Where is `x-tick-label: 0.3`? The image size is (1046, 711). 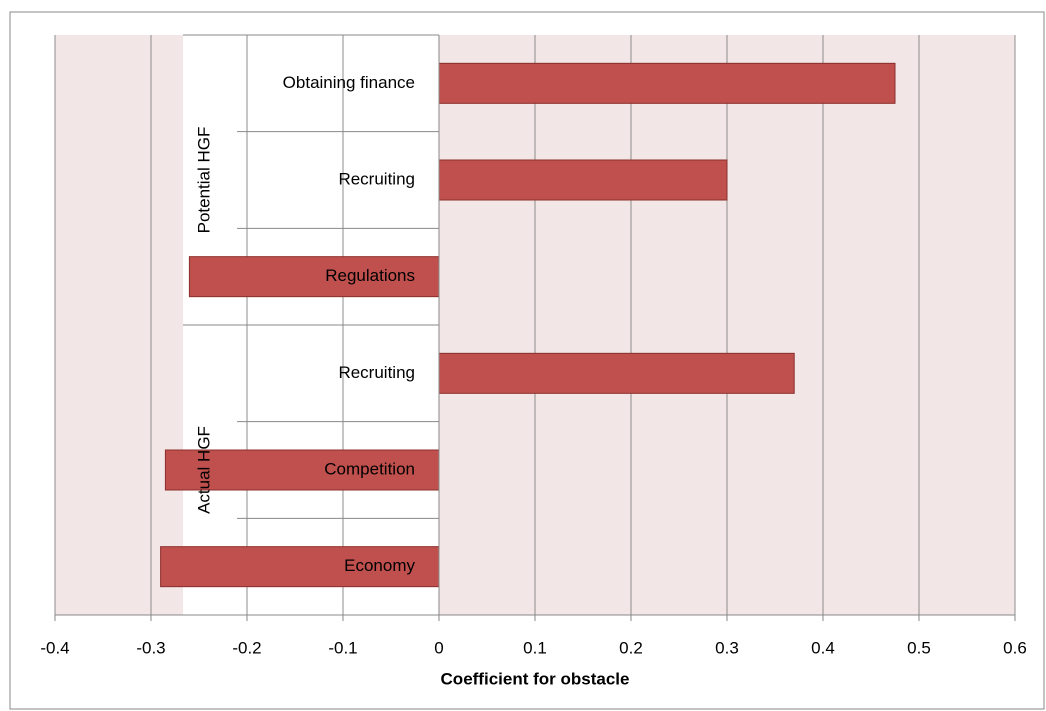
x-tick-label: 0.3 is located at coordinates (727, 647).